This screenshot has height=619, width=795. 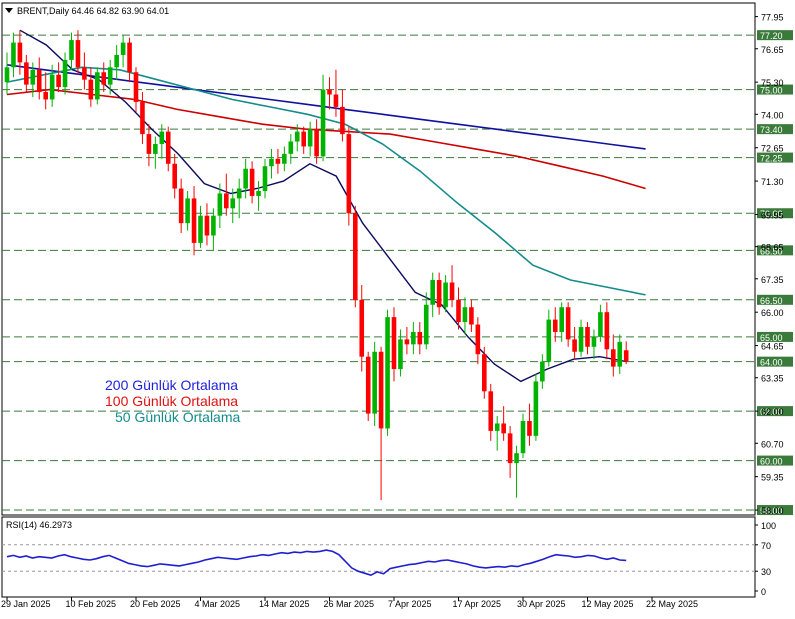 I want to click on ma100-line, so click(x=326, y=139).